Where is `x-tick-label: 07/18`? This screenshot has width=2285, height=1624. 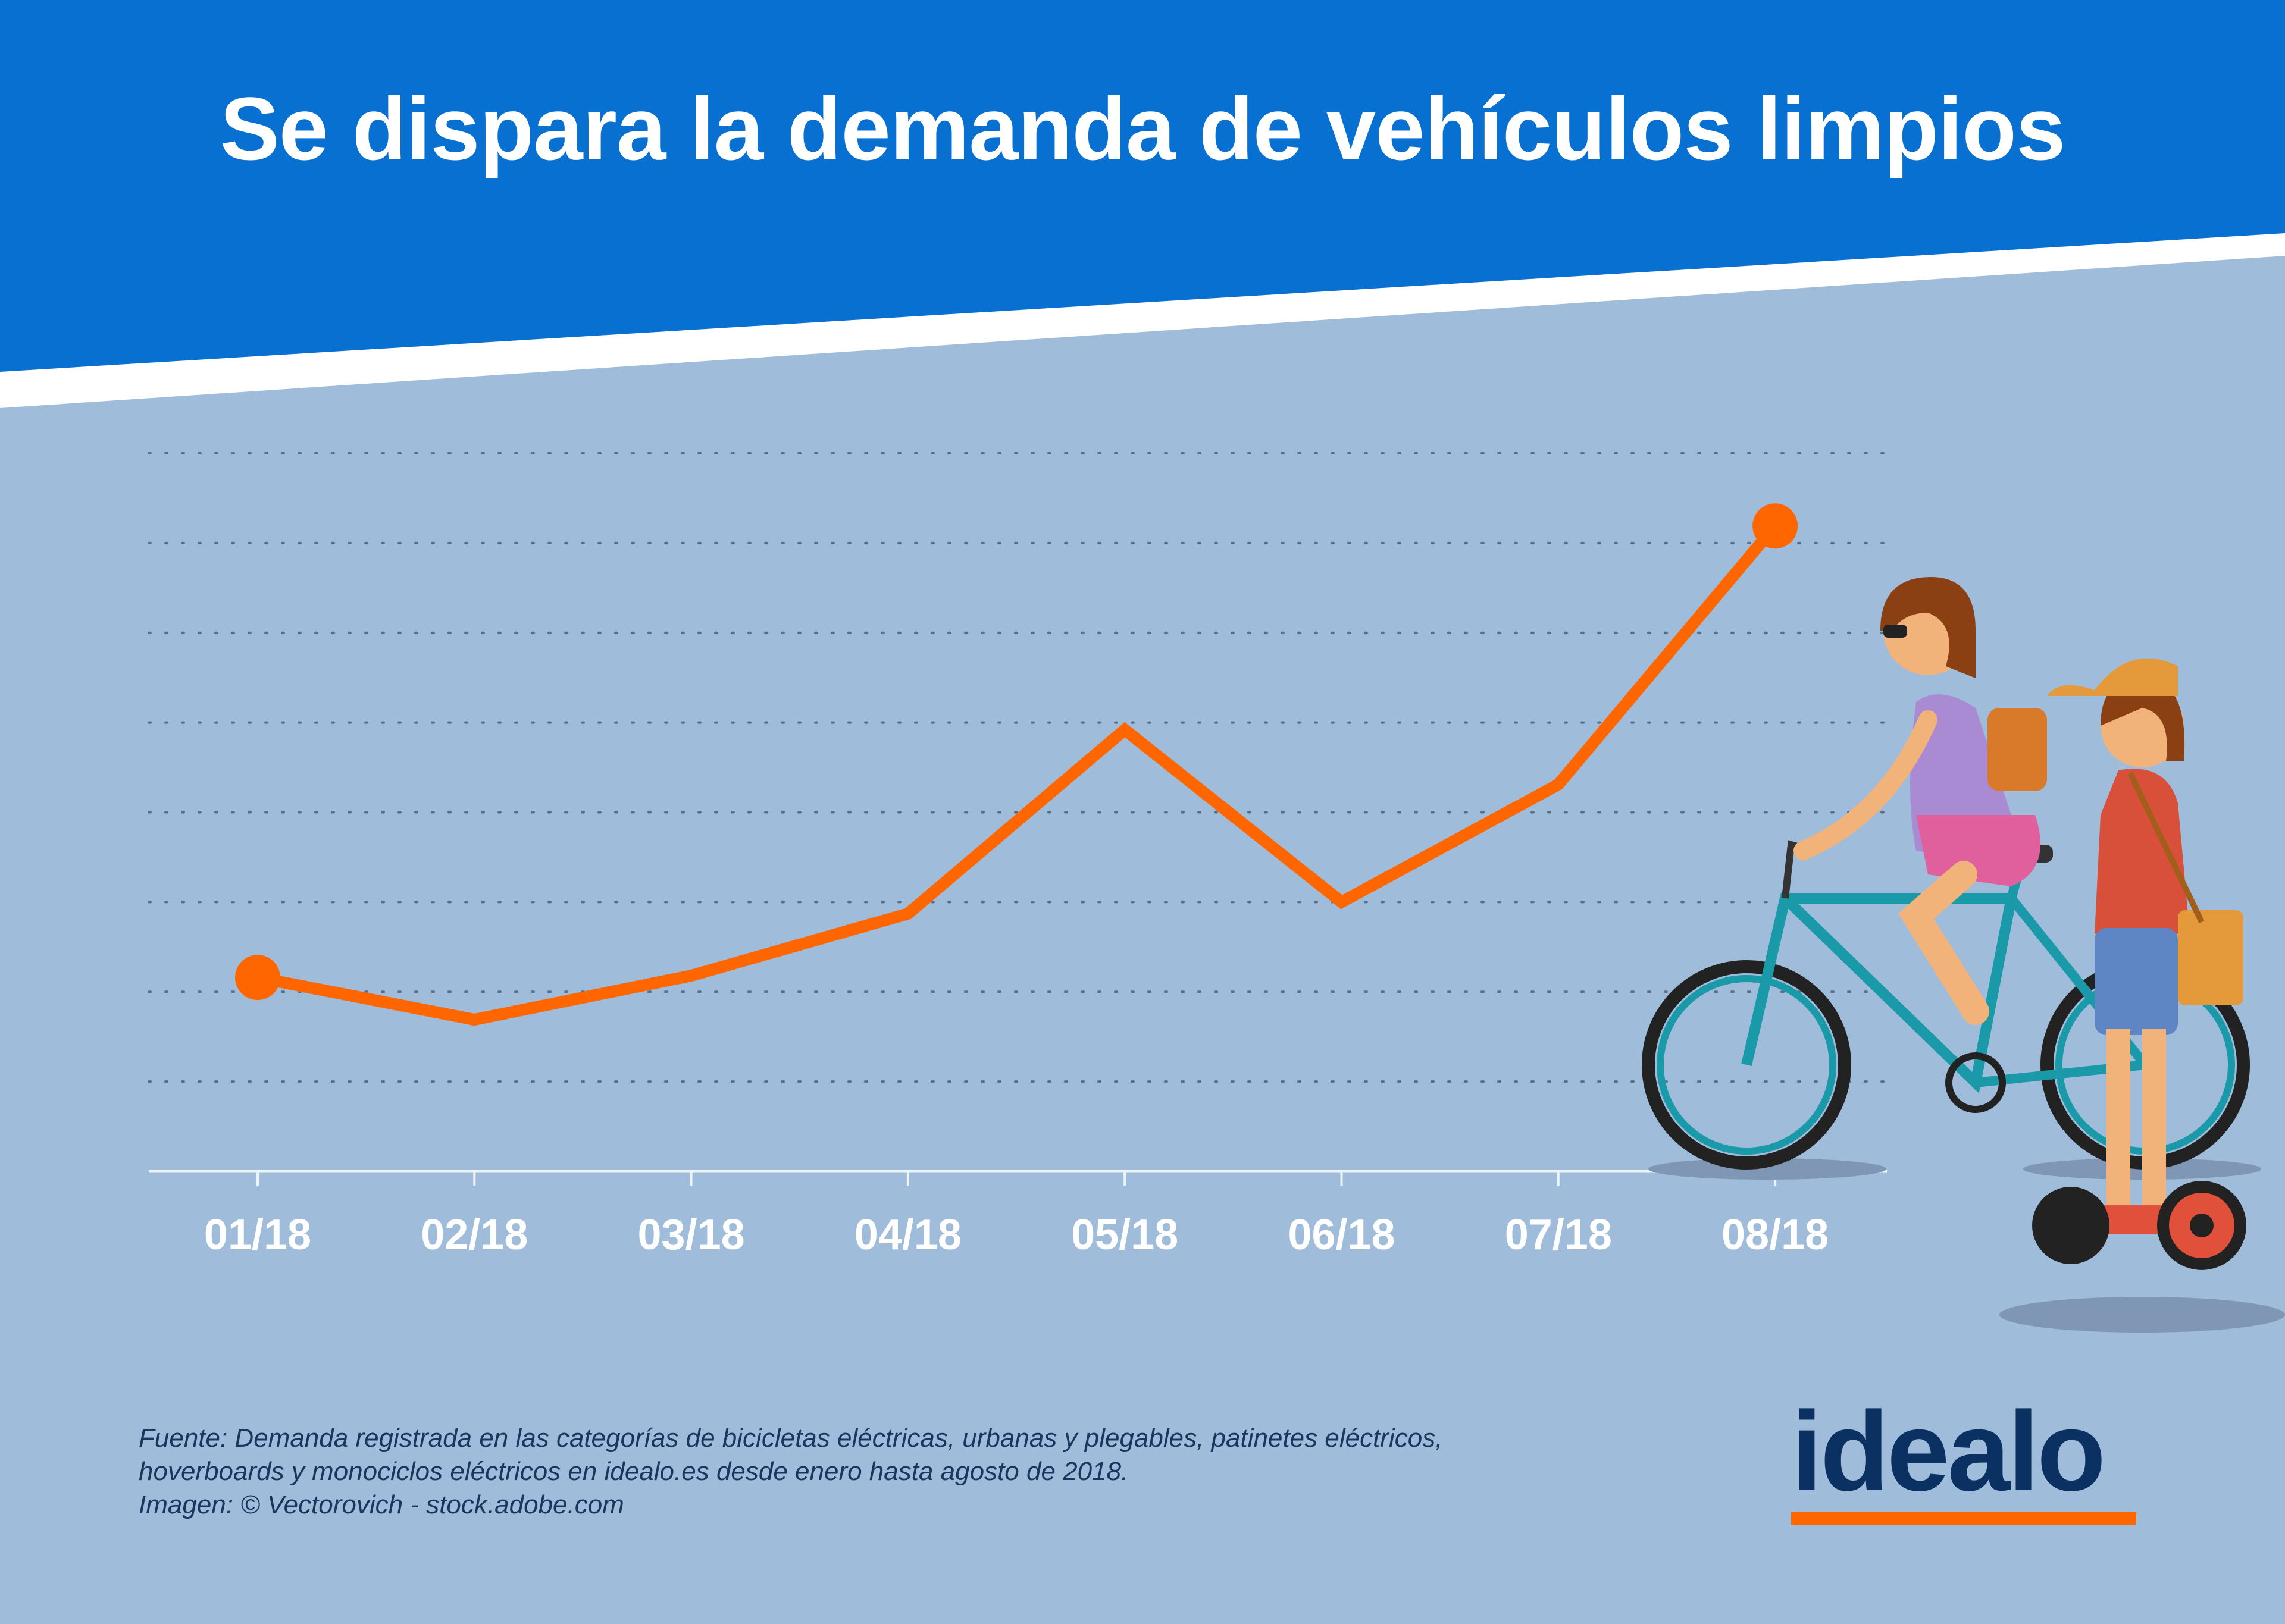 x-tick-label: 07/18 is located at coordinates (1558, 1235).